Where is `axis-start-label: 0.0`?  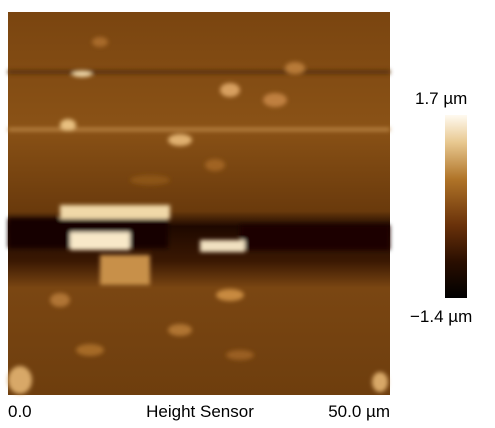 axis-start-label: 0.0 is located at coordinates (20, 411).